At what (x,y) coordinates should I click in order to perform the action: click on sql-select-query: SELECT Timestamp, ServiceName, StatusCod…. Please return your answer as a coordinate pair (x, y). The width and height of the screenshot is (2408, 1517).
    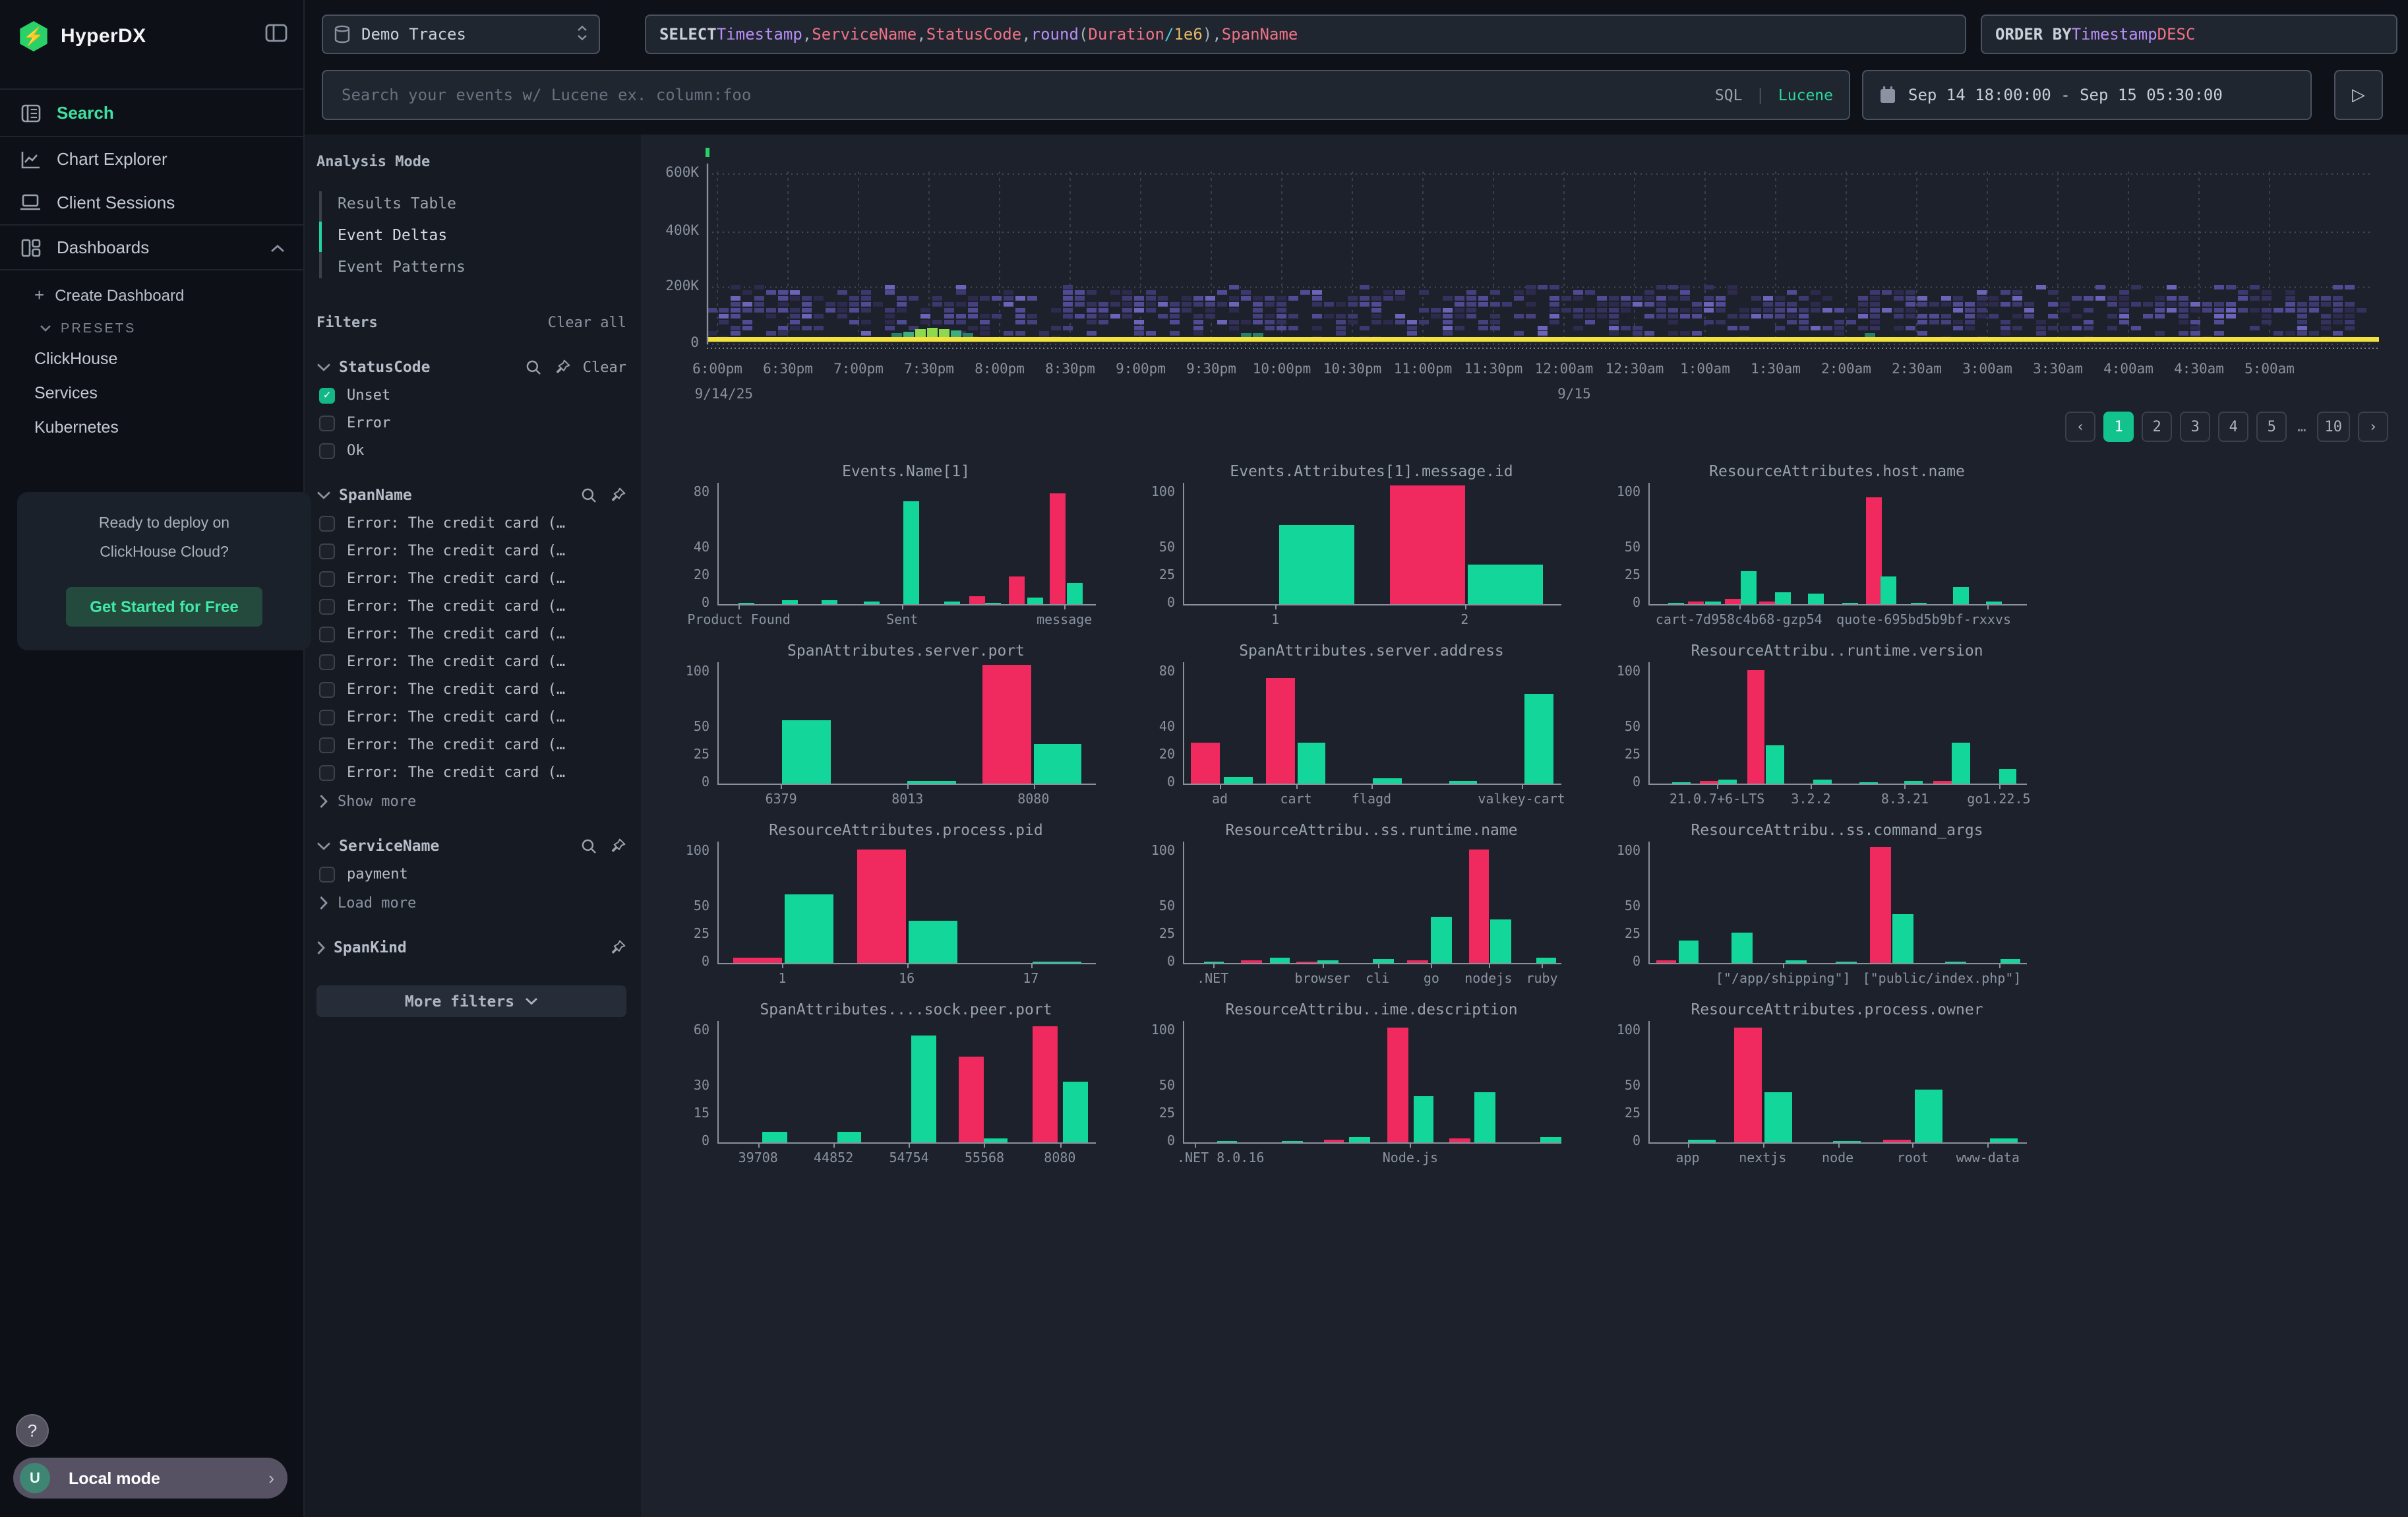
    Looking at the image, I should click on (1305, 34).